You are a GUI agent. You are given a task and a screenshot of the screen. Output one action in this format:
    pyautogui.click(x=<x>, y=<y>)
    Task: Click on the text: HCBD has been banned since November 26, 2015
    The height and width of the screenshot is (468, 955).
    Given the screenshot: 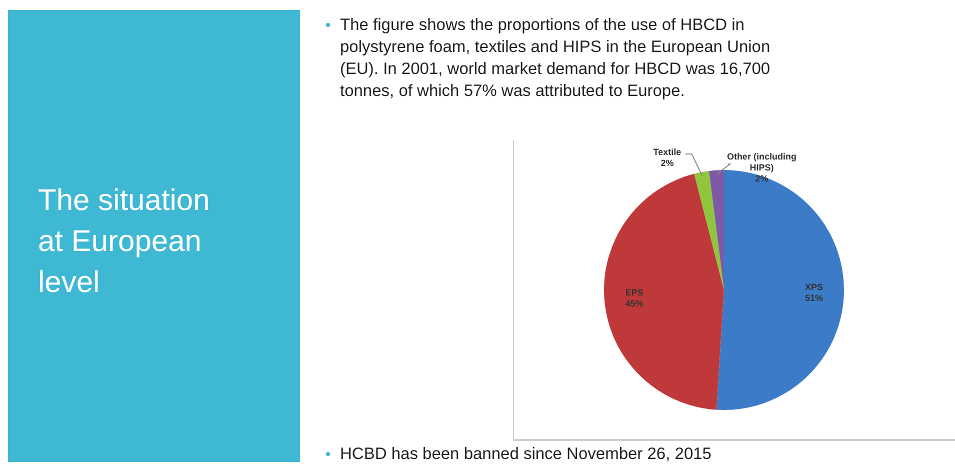 What is the action you would take?
    pyautogui.click(x=633, y=454)
    